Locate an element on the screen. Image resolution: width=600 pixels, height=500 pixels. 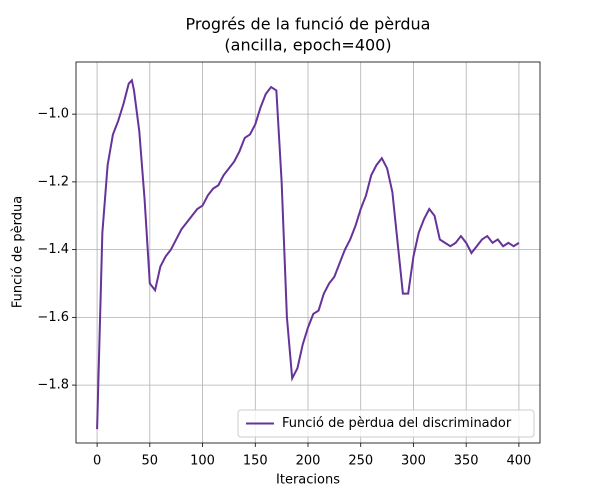
x-tick-label: 250 is located at coordinates (360, 461).